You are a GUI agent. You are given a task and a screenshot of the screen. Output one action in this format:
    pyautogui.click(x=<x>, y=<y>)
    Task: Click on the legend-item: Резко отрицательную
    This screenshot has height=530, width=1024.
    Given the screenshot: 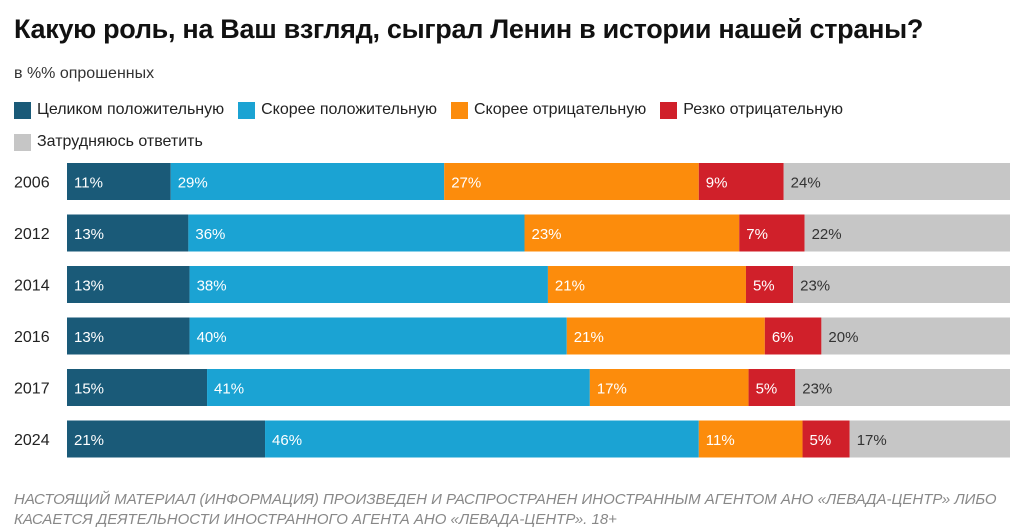 What is the action you would take?
    pyautogui.click(x=751, y=110)
    